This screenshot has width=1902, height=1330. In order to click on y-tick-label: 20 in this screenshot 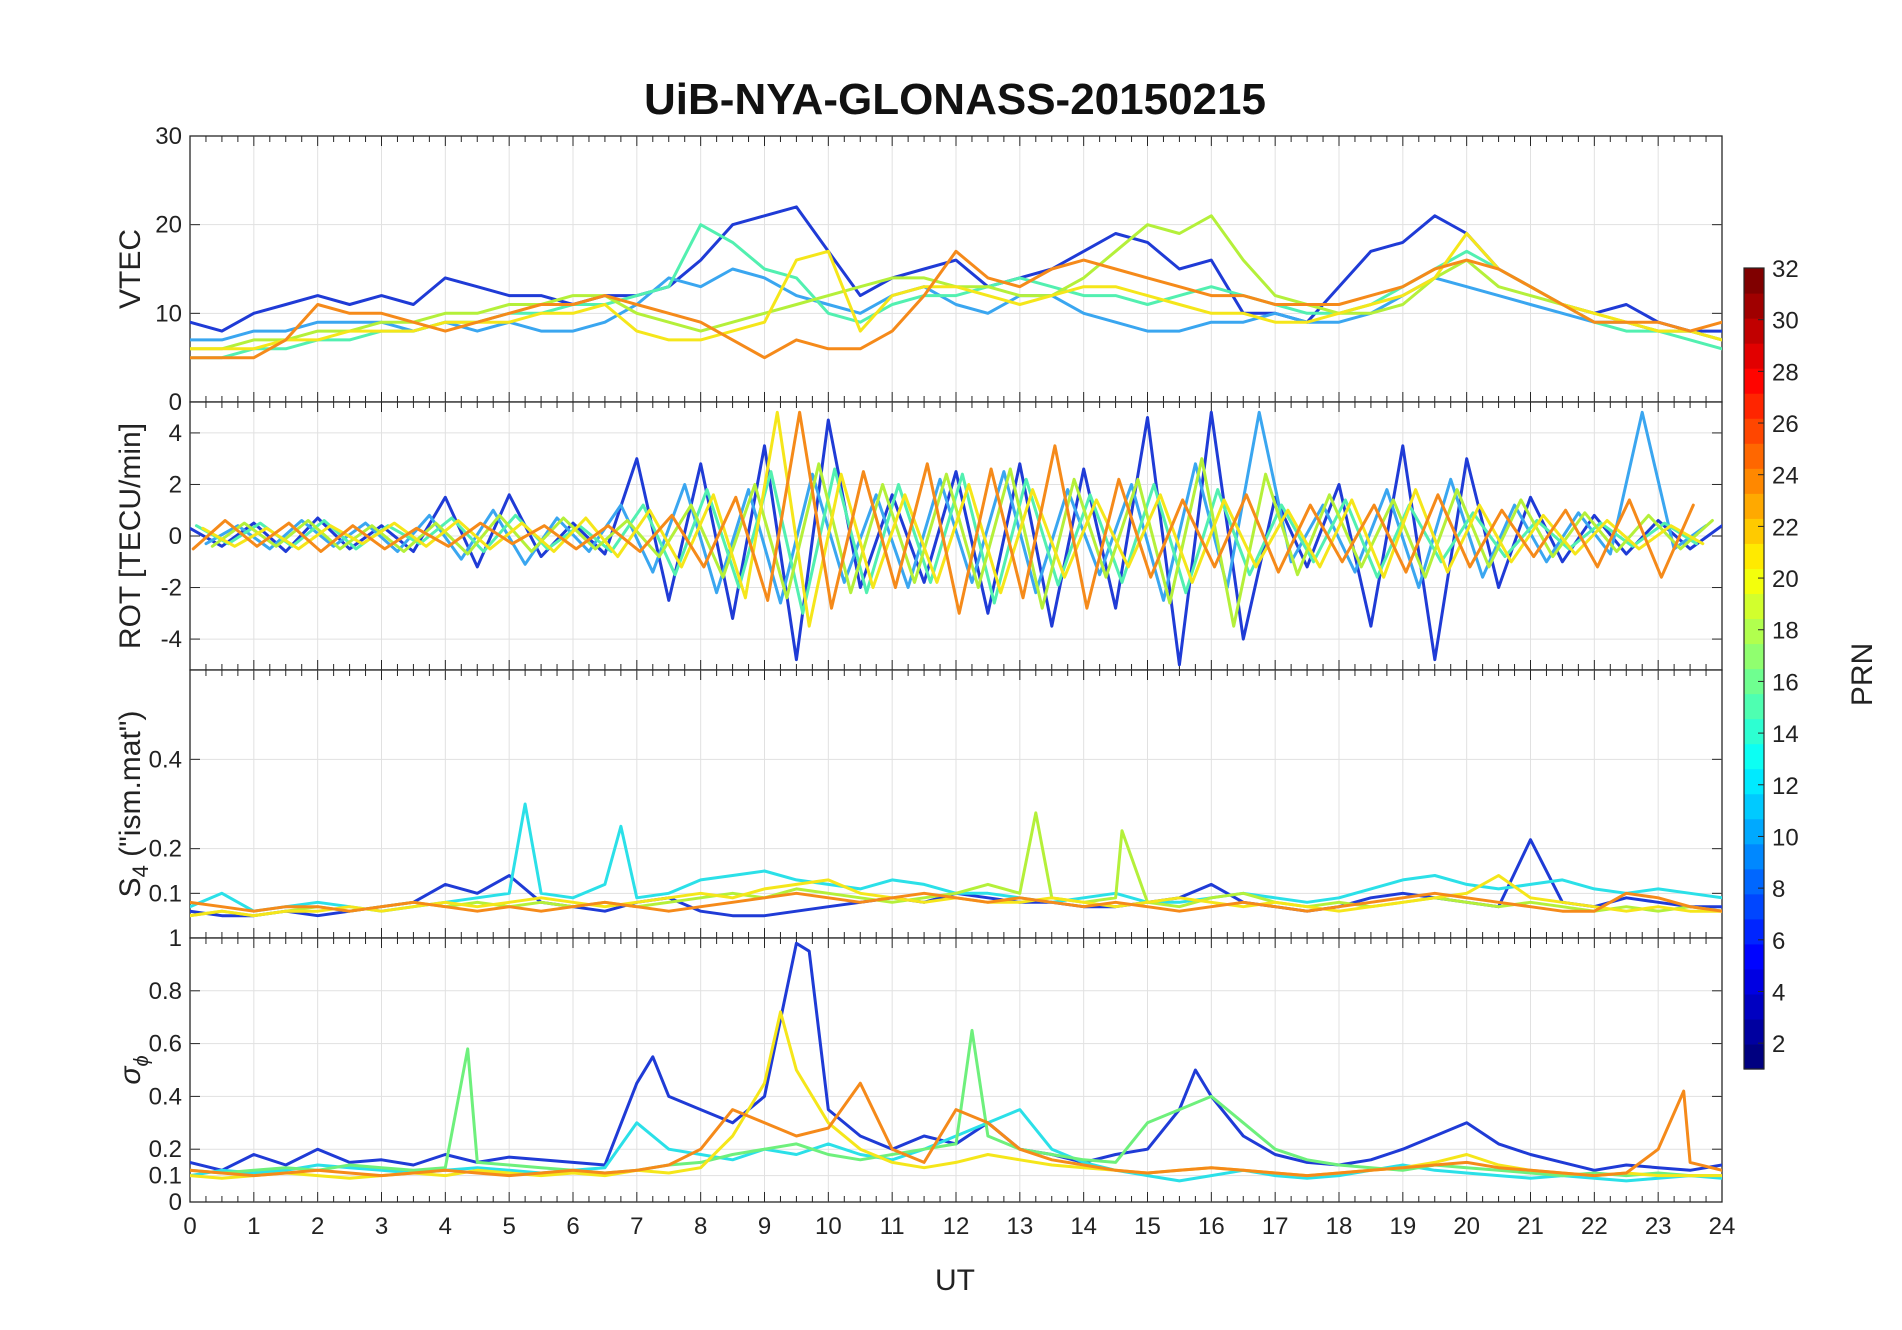, I will do `click(168, 225)`.